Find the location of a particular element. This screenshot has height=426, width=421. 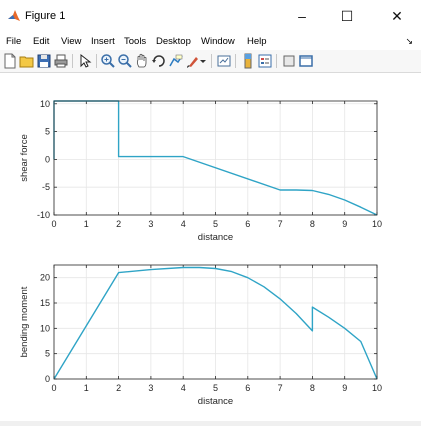

show-plot-tools-icon is located at coordinates (306, 61).